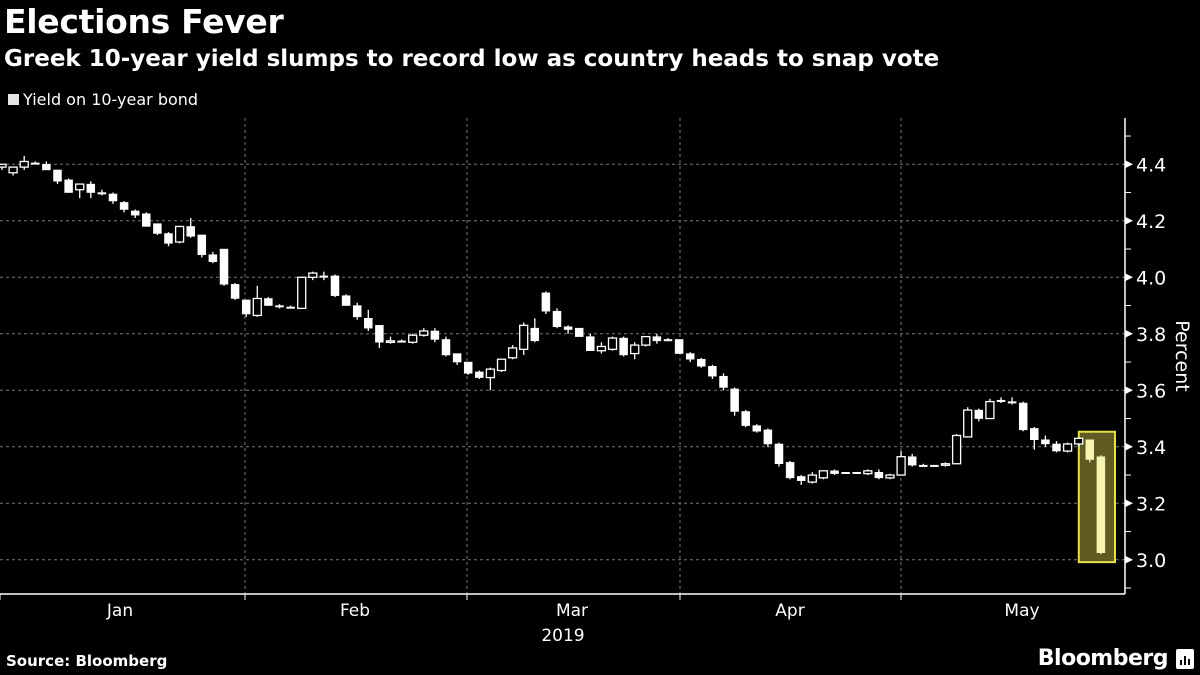  What do you see at coordinates (1021, 611) in the screenshot?
I see `x-tick-label: May` at bounding box center [1021, 611].